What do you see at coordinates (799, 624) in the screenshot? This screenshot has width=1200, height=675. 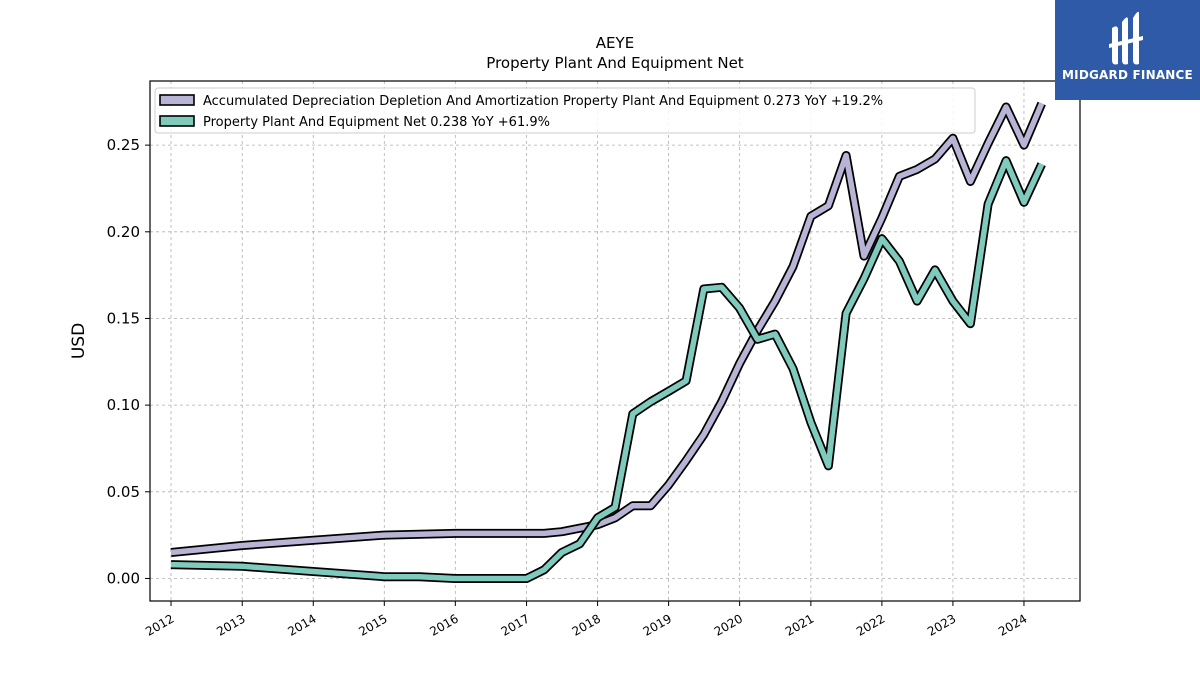 I see `x-tick-label: 2021` at bounding box center [799, 624].